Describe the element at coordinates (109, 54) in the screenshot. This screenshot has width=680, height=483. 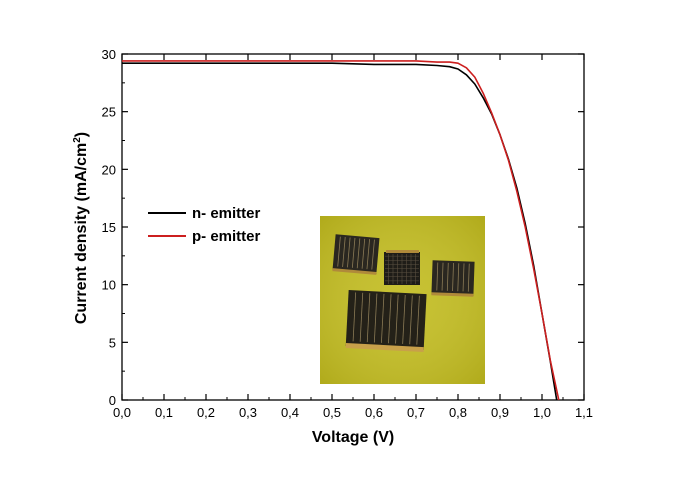
I see `y-tick-label: 30` at that location.